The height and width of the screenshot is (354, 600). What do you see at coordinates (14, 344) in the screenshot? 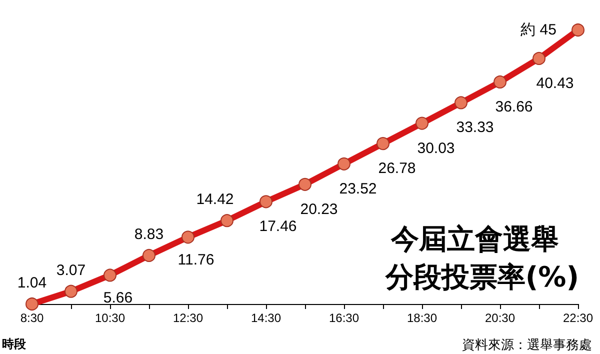
I see `x-axis-title: 時段` at bounding box center [14, 344].